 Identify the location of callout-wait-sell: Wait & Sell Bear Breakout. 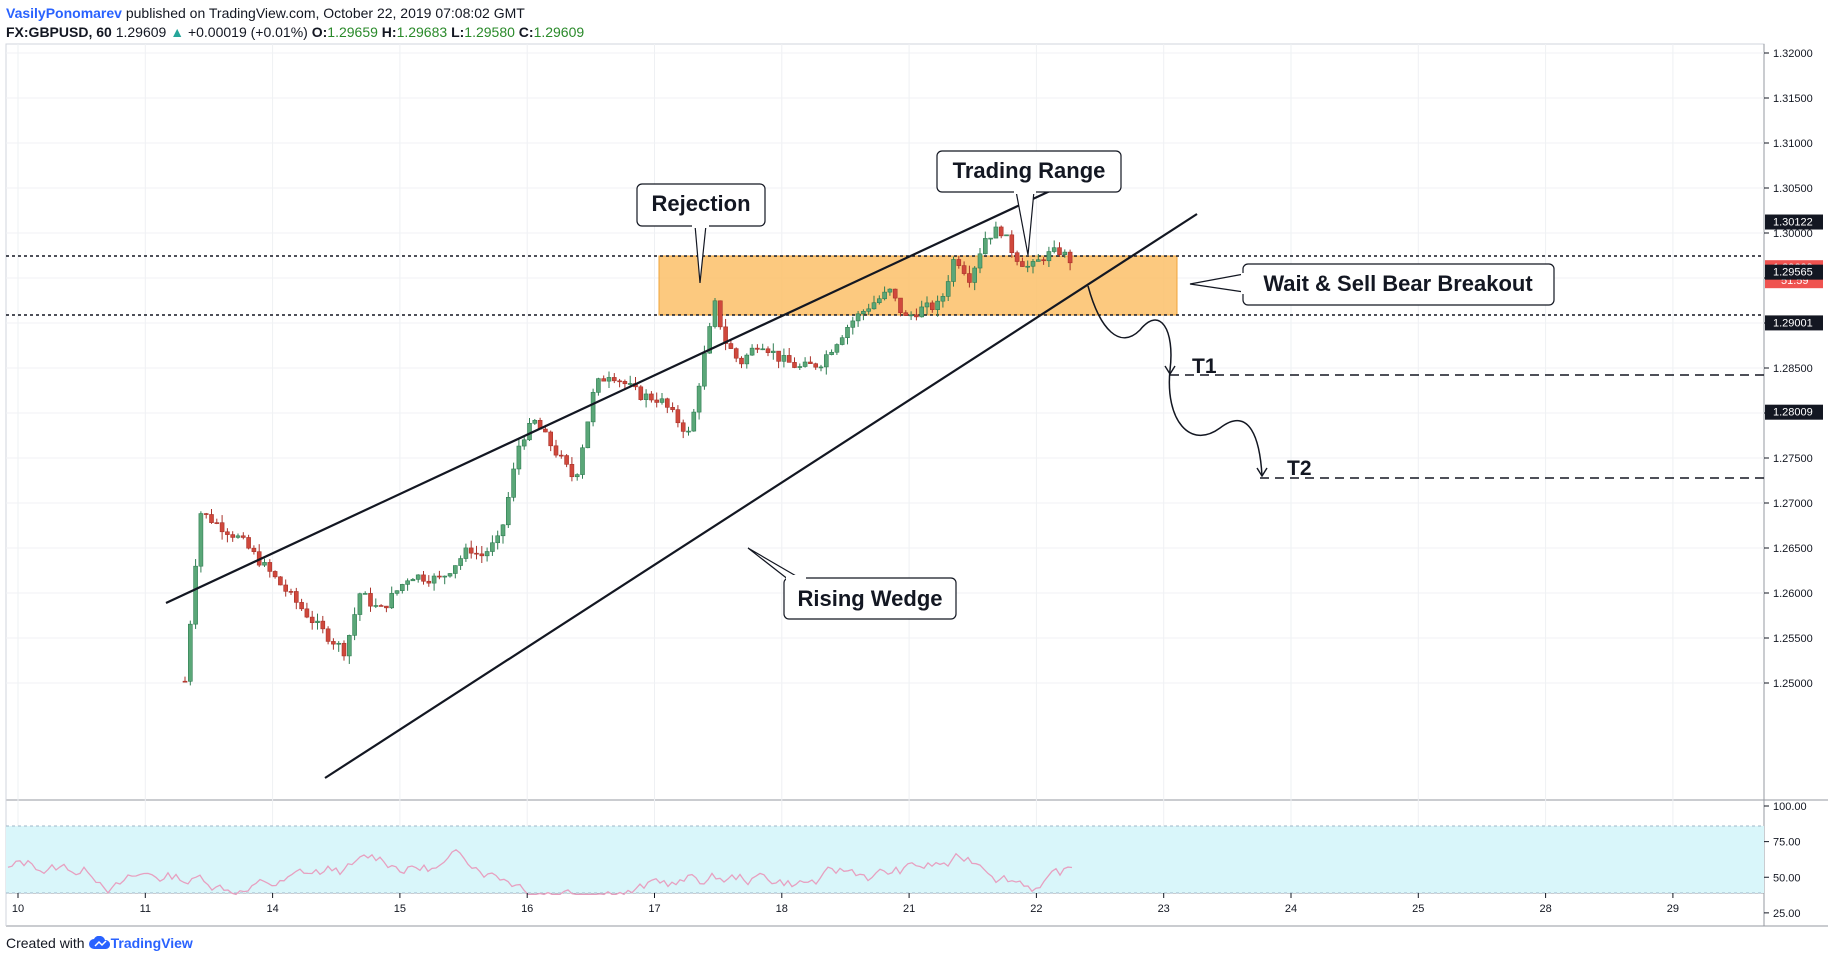
(1372, 284).